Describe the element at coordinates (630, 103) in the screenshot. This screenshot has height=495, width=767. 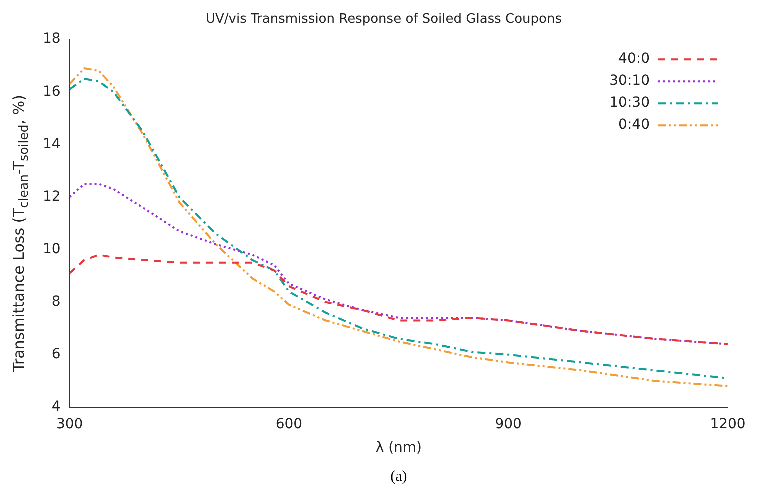
I see `legend-label: 10:30` at that location.